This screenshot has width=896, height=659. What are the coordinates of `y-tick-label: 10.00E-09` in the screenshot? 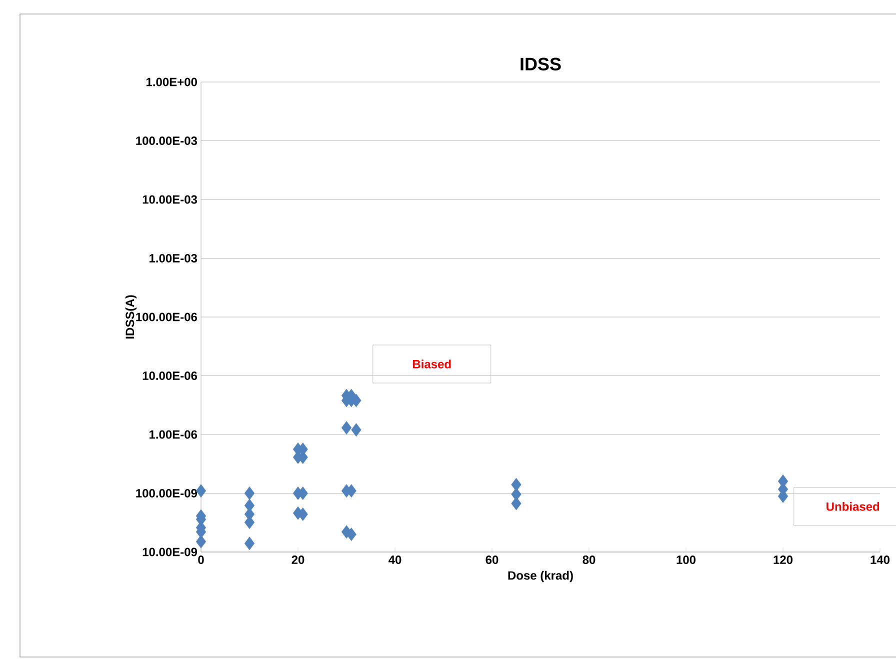 It's located at (170, 552).